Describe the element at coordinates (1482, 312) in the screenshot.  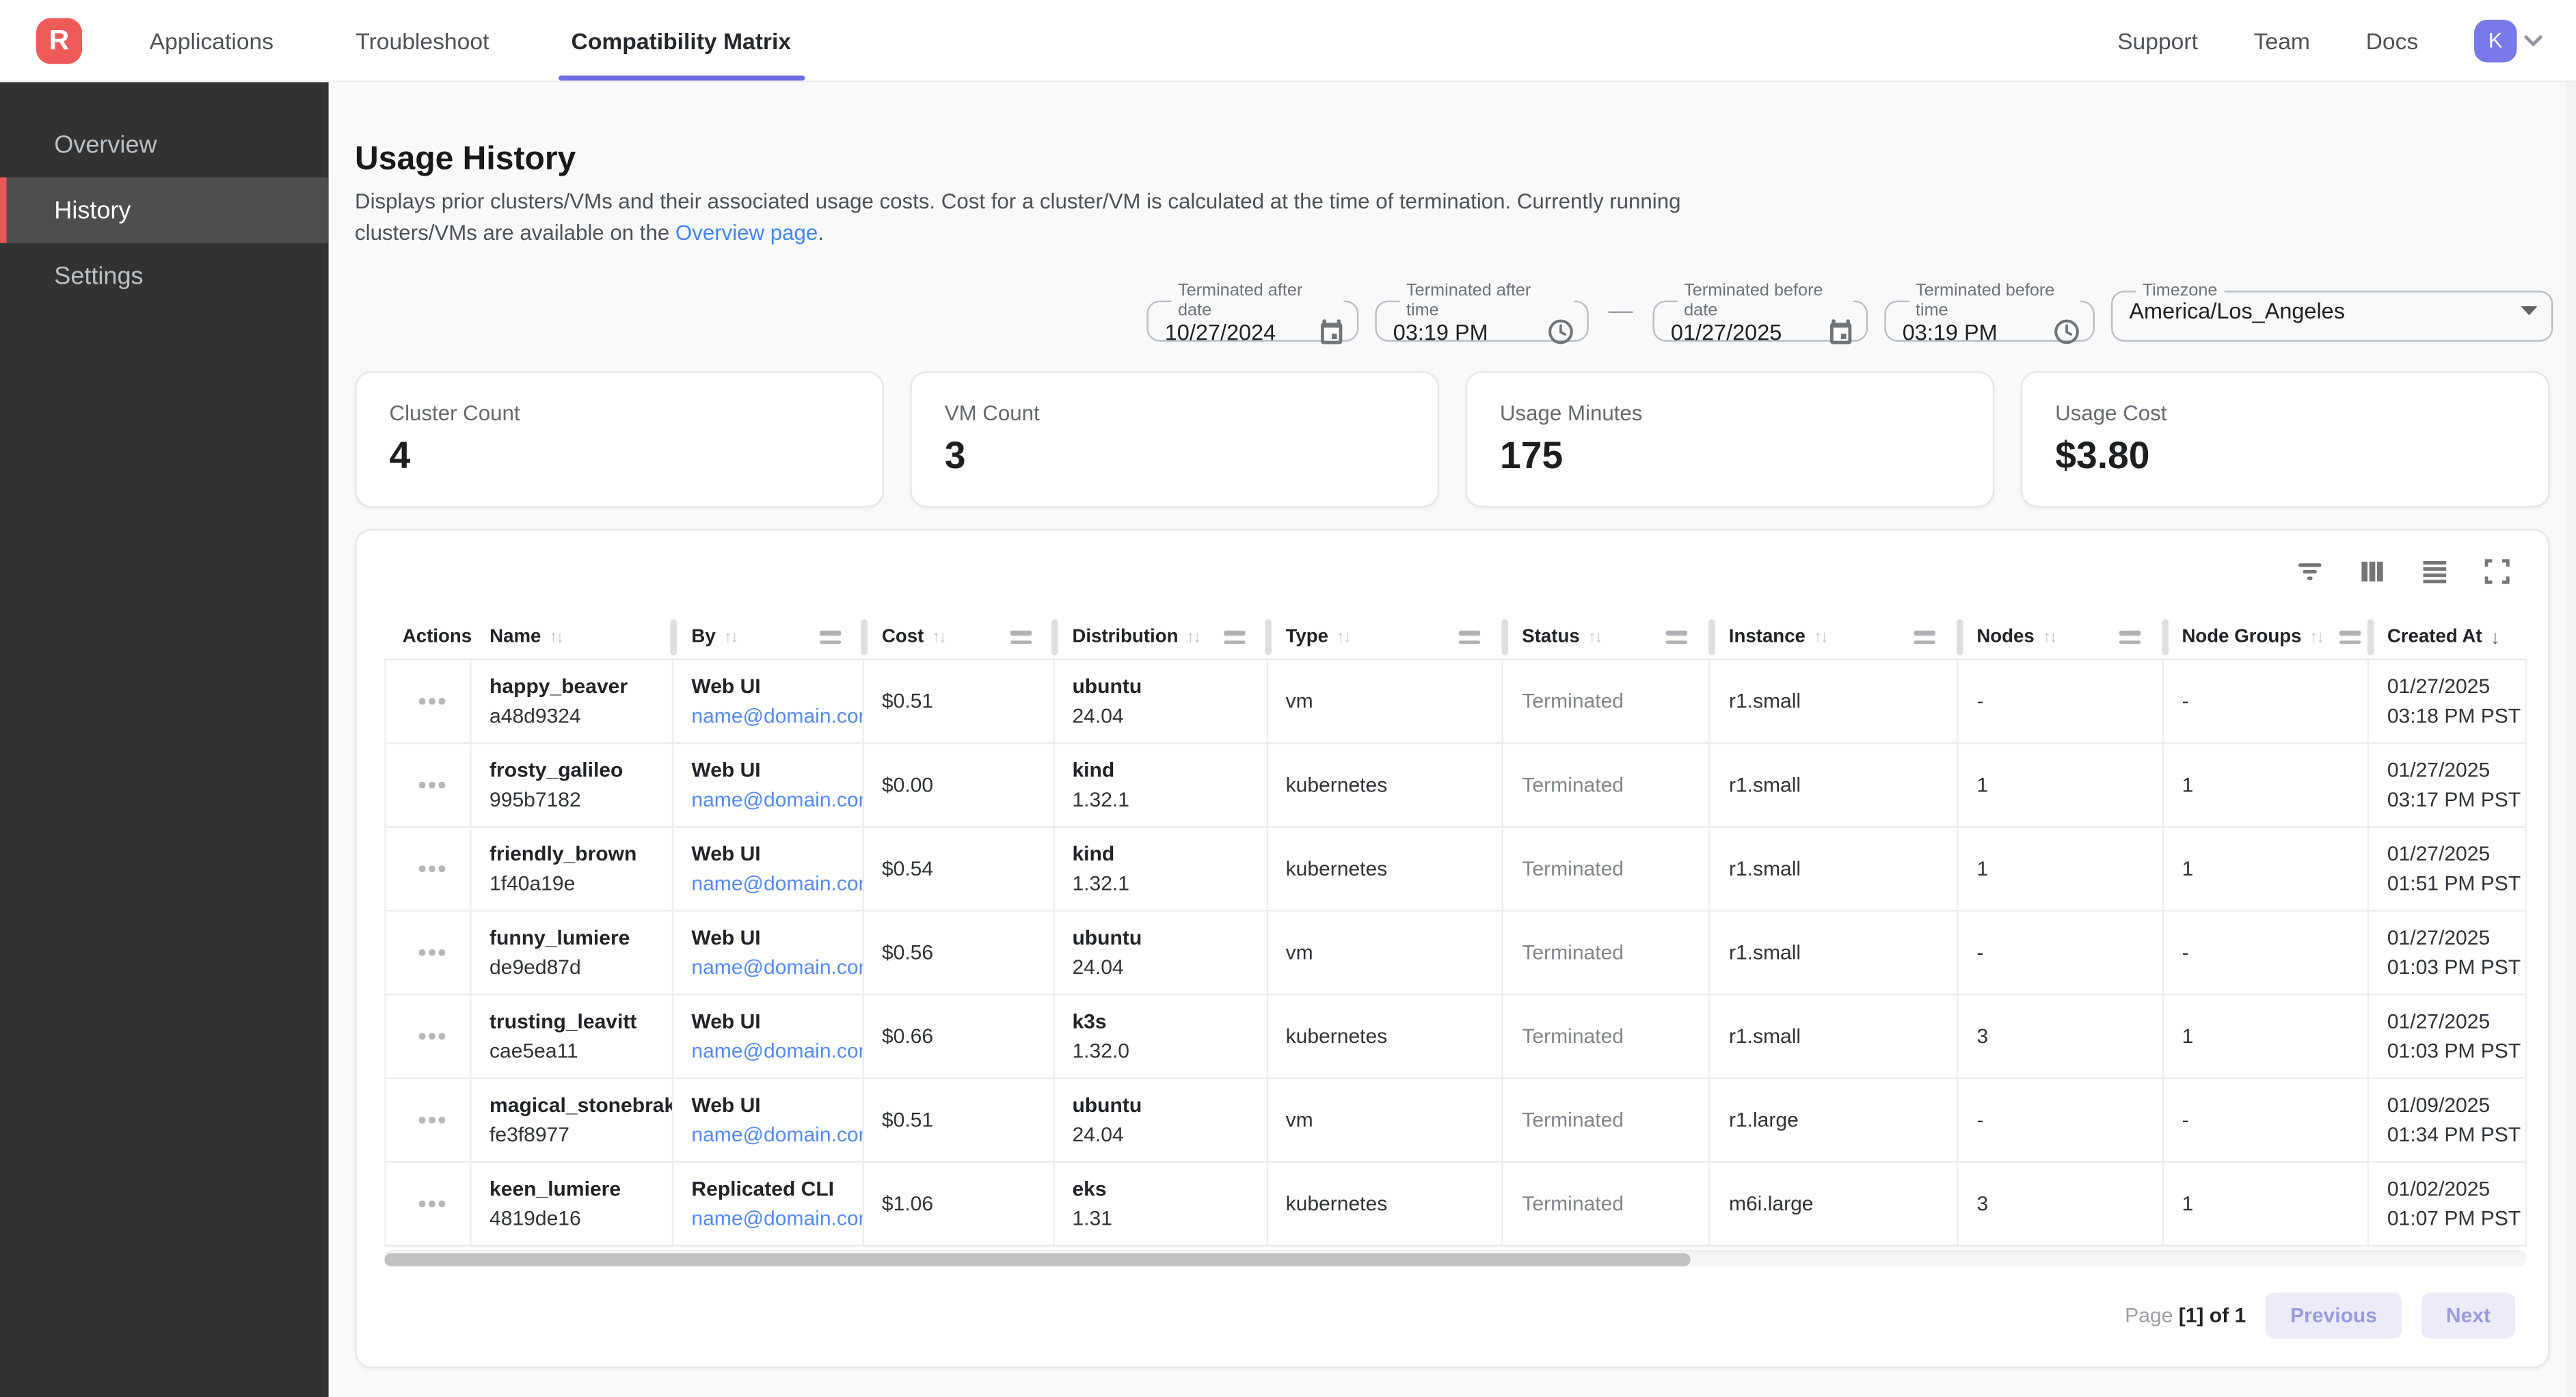
I see `terminated-after-time-field: Terminated after time 03:19 PM` at that location.